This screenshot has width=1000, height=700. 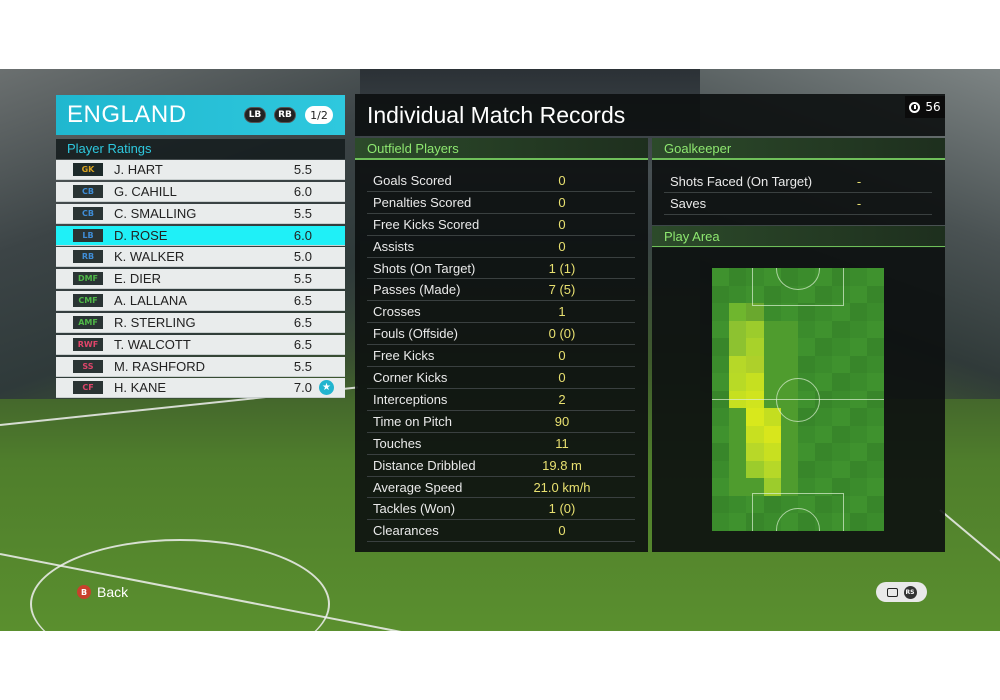 What do you see at coordinates (200, 344) in the screenshot?
I see `player-row: RWF T. WALCOTT 6.5` at bounding box center [200, 344].